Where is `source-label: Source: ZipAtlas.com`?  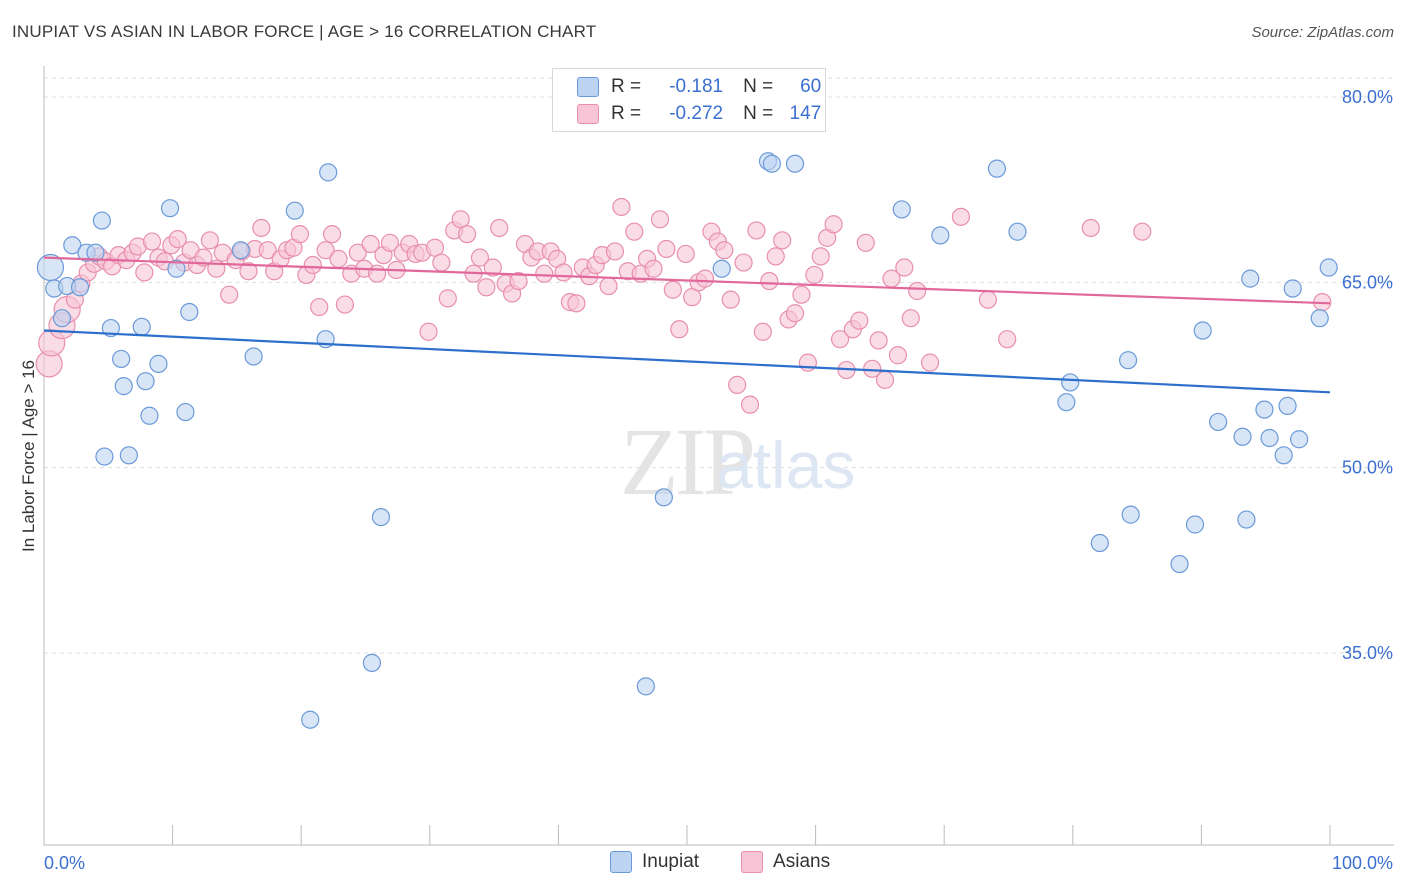 source-label: Source: ZipAtlas.com is located at coordinates (1322, 32).